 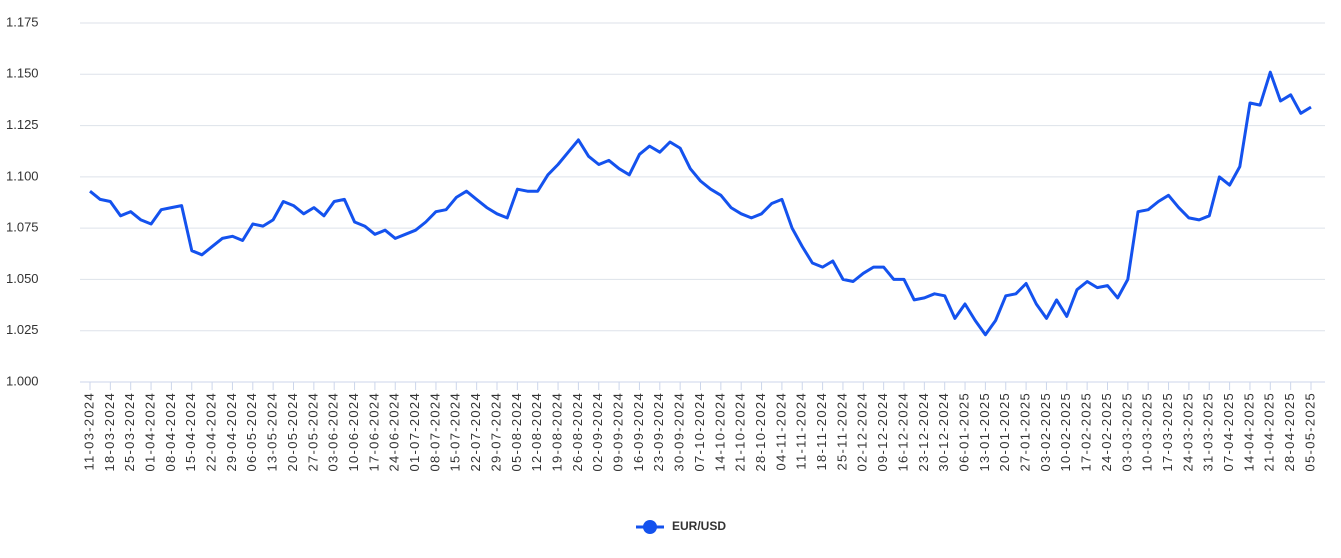 I want to click on x-tick-label: 05-08-2024, so click(x=516, y=432).